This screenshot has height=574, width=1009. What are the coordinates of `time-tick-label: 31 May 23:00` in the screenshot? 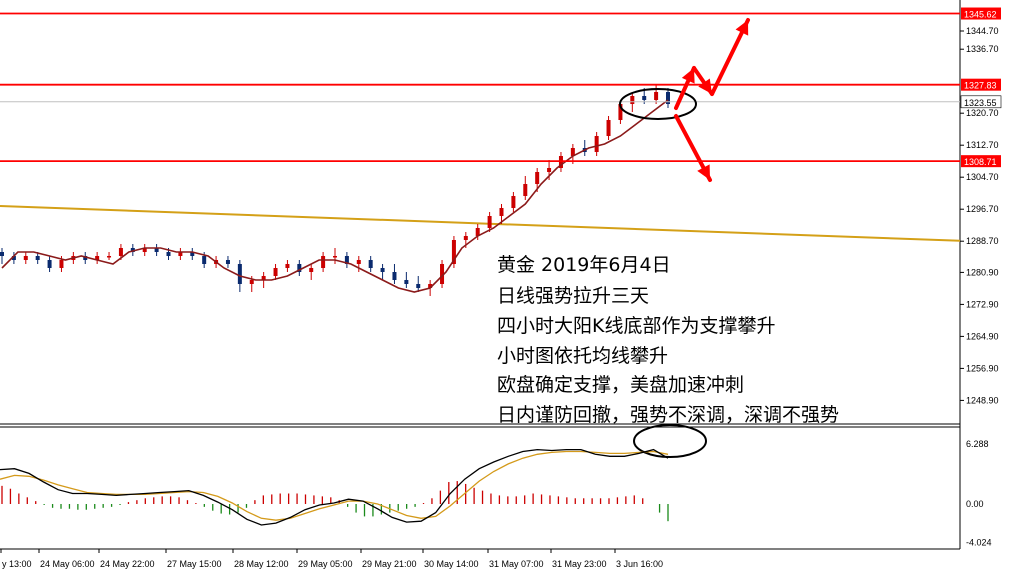 It's located at (579, 564).